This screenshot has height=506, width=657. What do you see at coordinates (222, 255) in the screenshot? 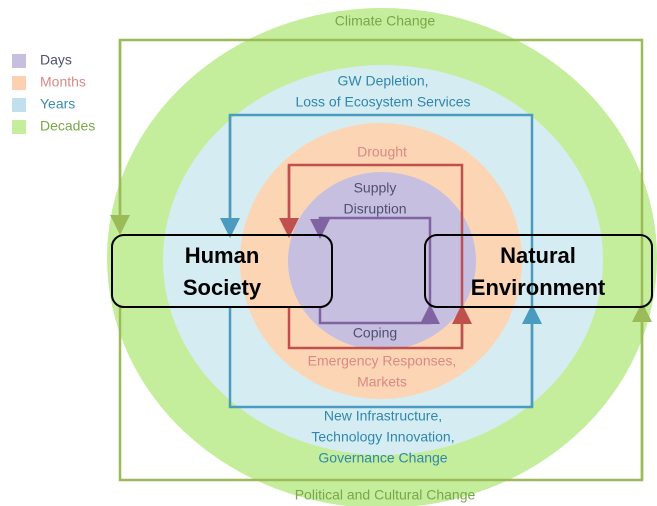
I see `human-box-label: Human` at bounding box center [222, 255].